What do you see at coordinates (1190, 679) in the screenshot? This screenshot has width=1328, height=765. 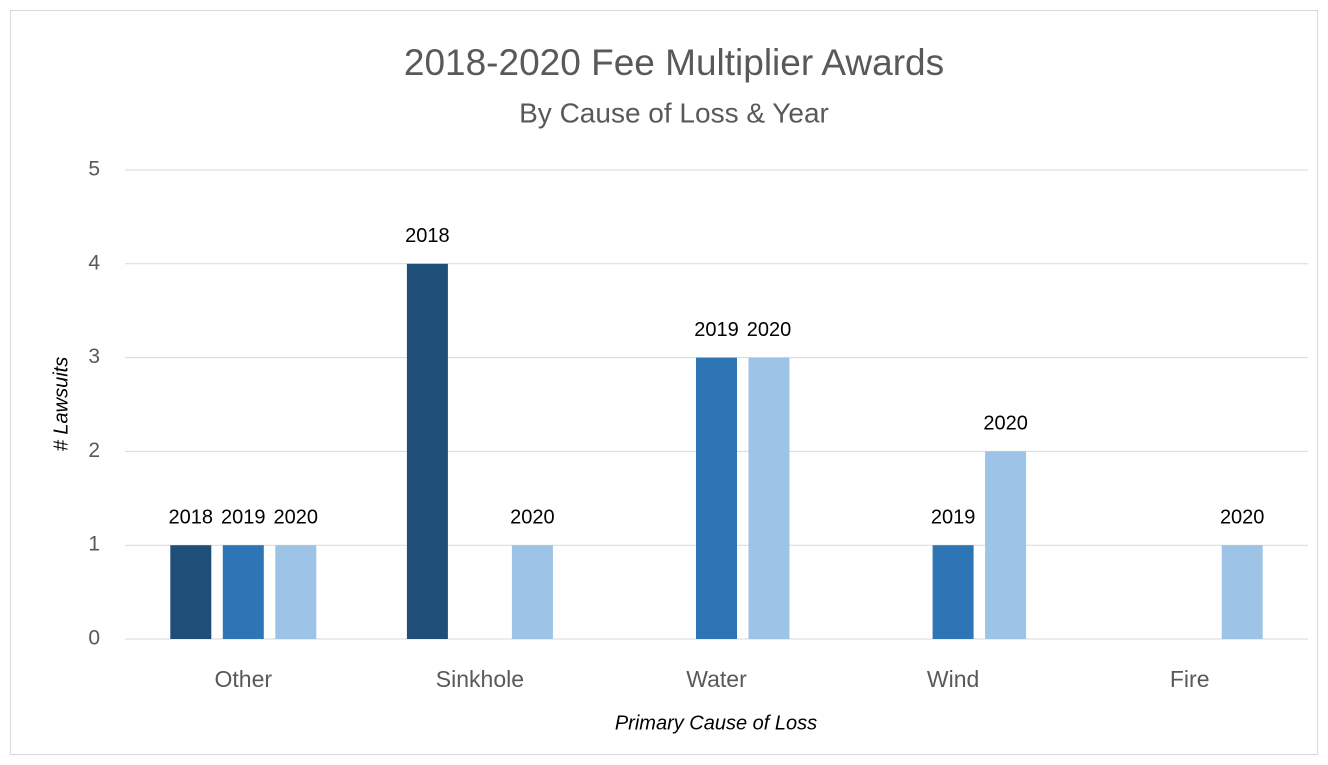 I see `x-tick-label: Fire` at bounding box center [1190, 679].